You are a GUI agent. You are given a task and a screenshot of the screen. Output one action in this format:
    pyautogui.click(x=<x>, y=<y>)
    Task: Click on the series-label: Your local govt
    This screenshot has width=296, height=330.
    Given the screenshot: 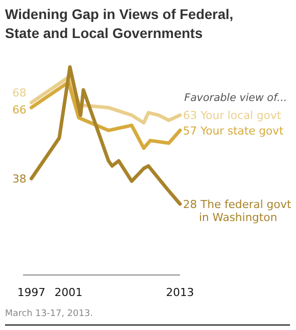 What is the action you would take?
    pyautogui.click(x=241, y=115)
    